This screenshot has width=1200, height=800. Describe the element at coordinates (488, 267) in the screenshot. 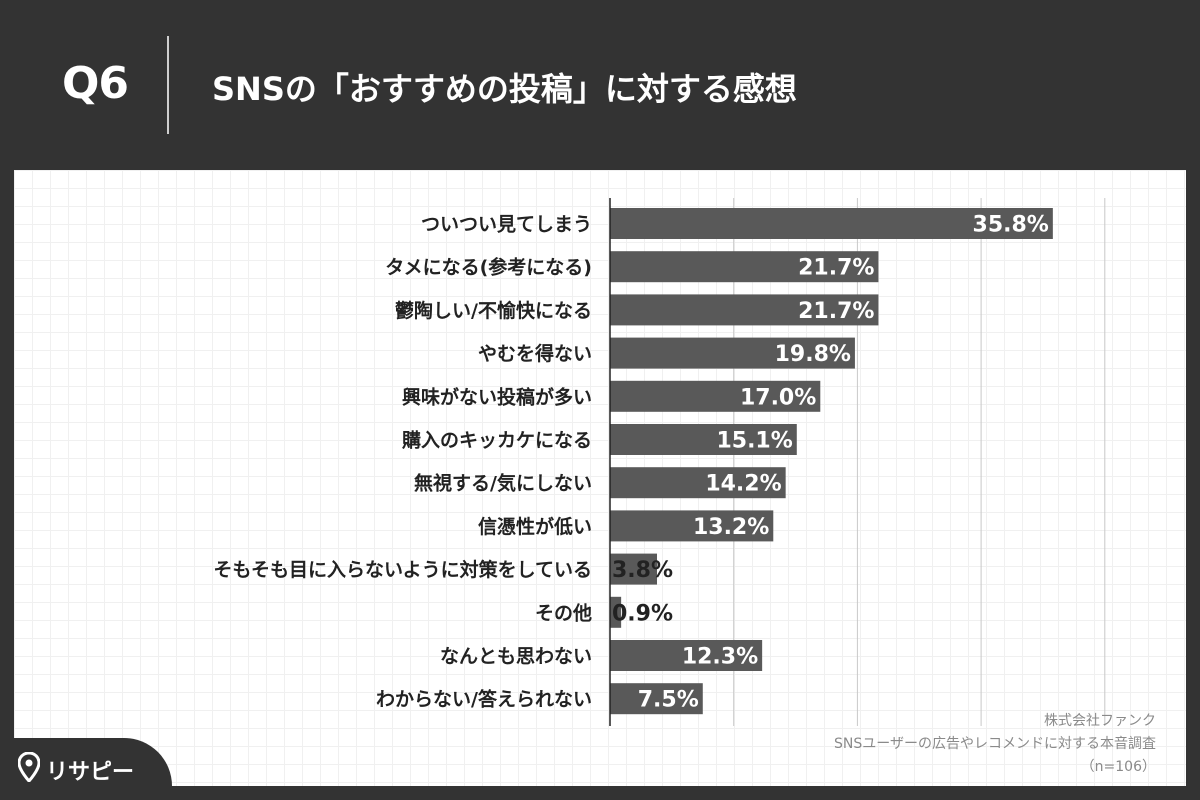

I see `category-label: タメになる(参考になる)` at that location.